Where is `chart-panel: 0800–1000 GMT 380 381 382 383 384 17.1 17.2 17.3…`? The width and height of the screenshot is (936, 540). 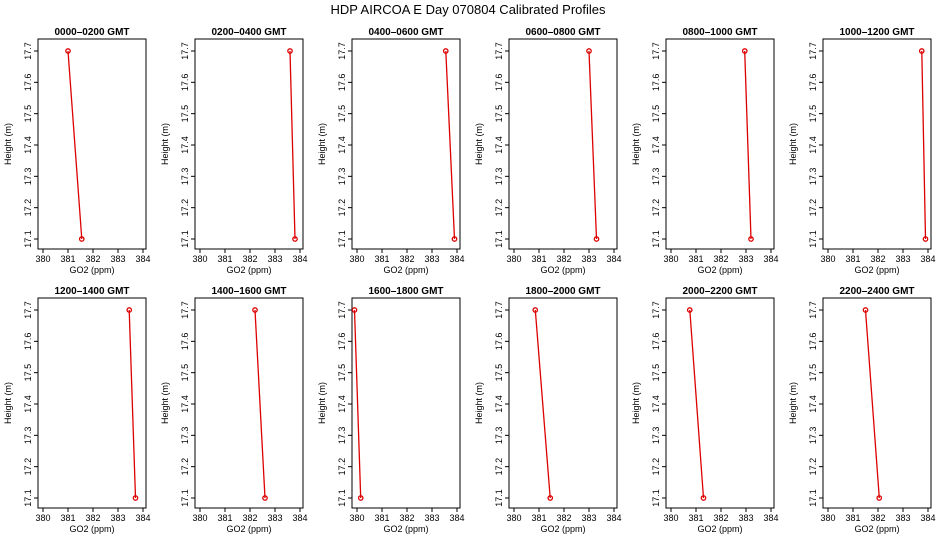 chart-panel: 0800–1000 GMT 380 381 382 383 384 17.1 17.2 17.3… is located at coordinates (705, 151).